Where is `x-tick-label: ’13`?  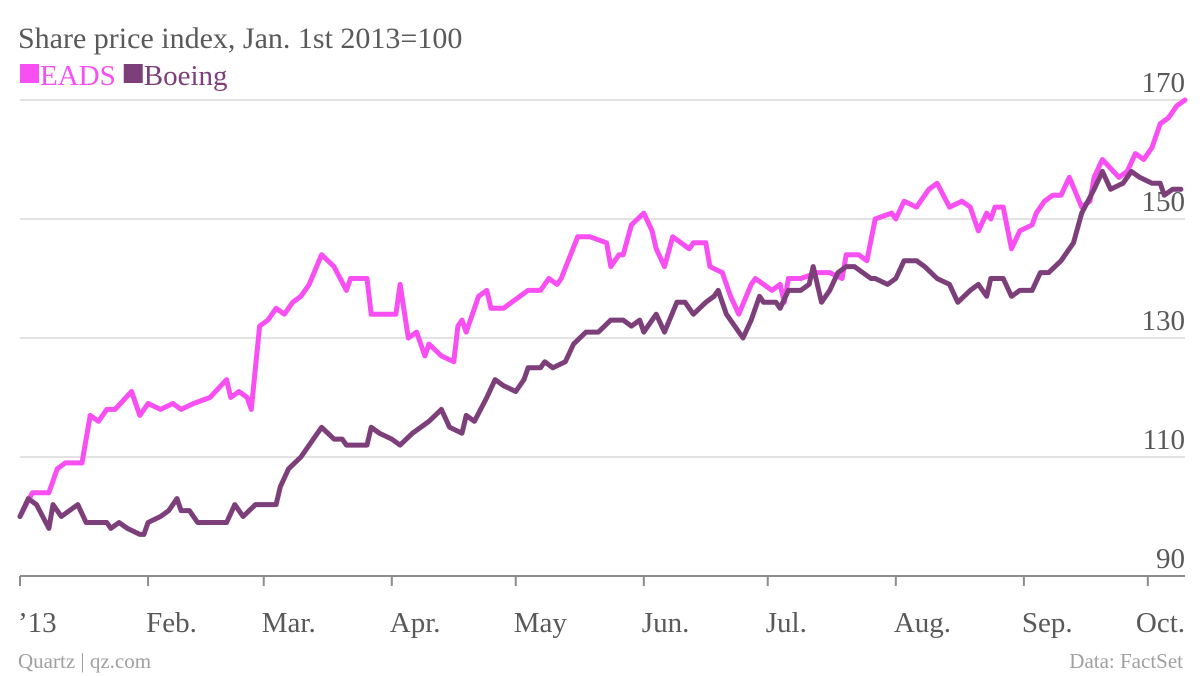 x-tick-label: ’13 is located at coordinates (37, 623).